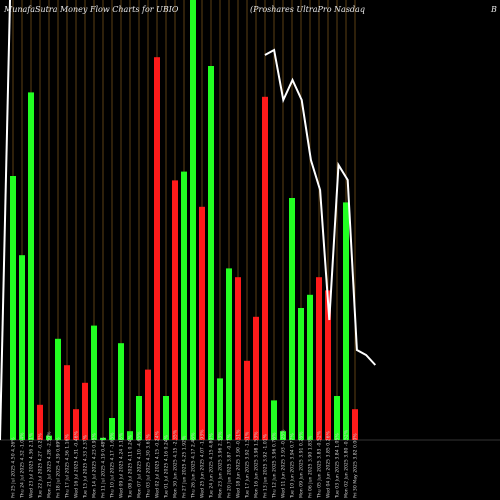  I want to click on x-tick-label: Fri 11 Jul 2025 4.19 0.48%, so click(104, 467).